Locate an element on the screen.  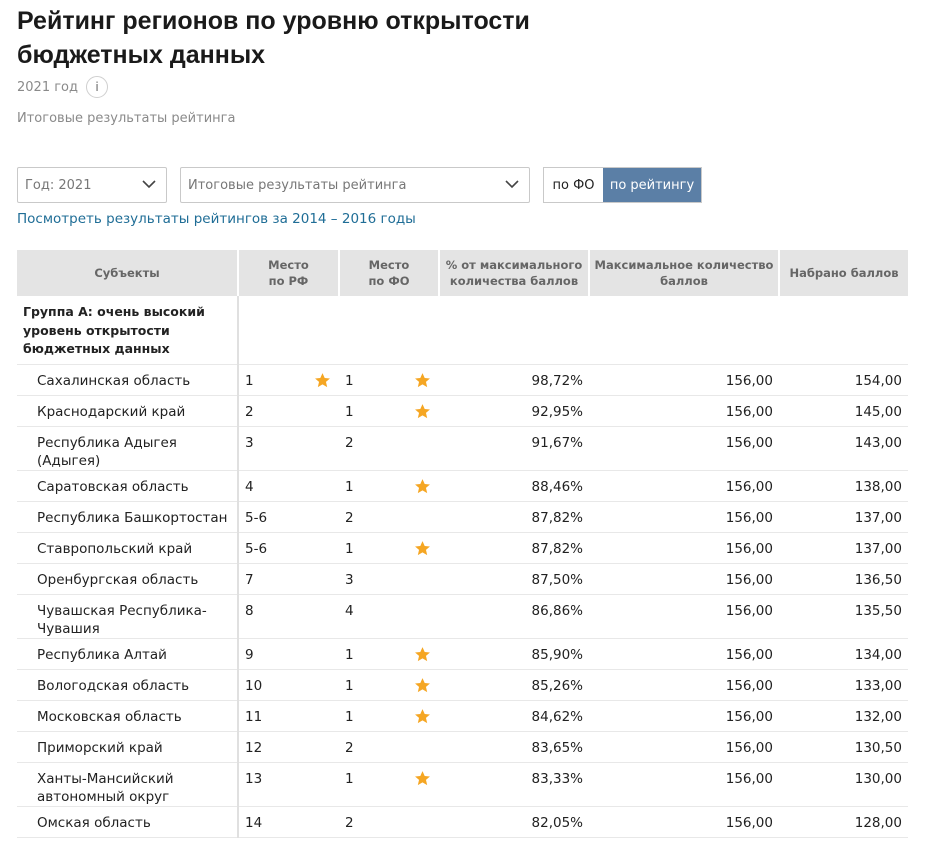
region-name-cell: Московская область is located at coordinates (128, 716).